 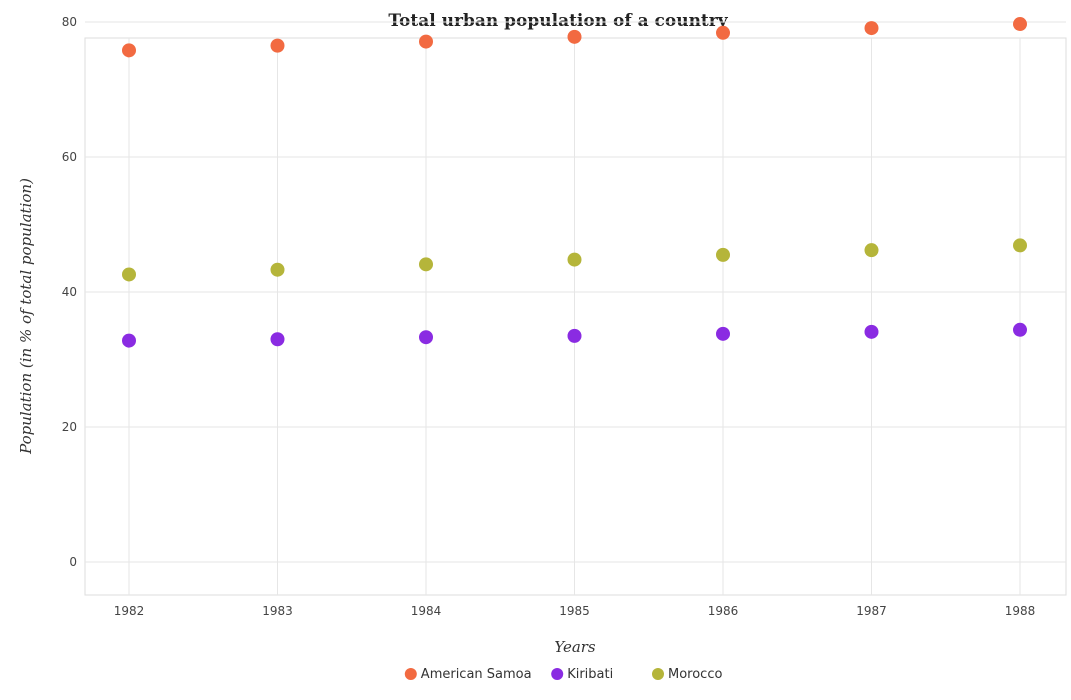 I want to click on legend: American Samoa Kiribati Morocco, so click(x=563, y=674).